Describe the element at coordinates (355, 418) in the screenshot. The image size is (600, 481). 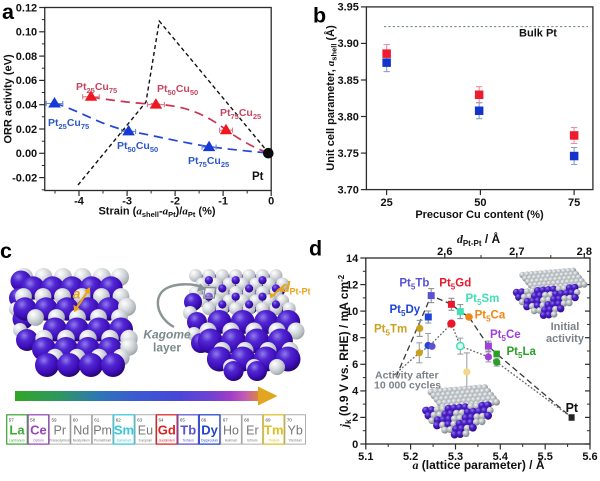
I see `svg-text: 2` at that location.